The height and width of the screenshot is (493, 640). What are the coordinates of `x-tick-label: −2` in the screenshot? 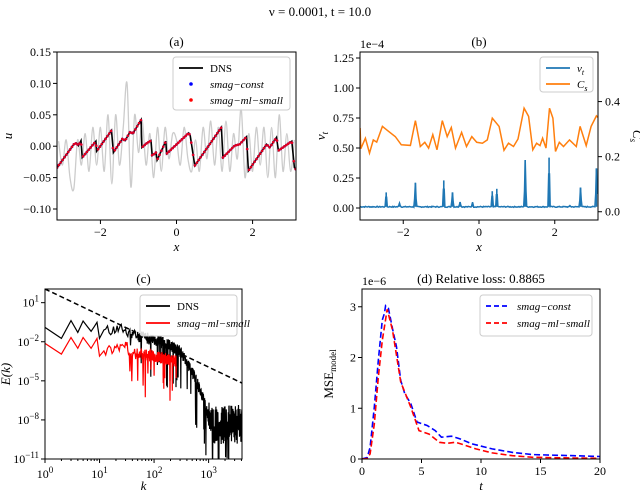 It's located at (100, 232).